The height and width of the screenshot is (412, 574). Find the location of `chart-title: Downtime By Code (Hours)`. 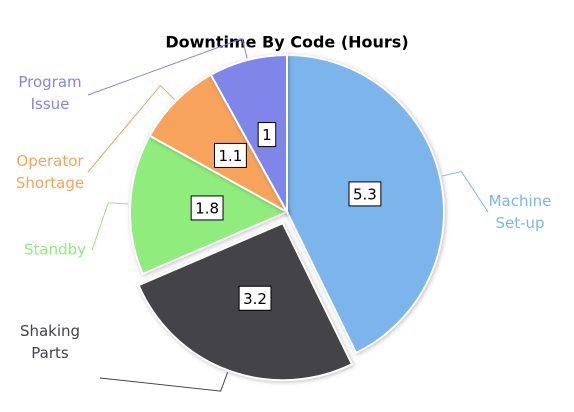

chart-title: Downtime By Code (Hours) is located at coordinates (286, 42).